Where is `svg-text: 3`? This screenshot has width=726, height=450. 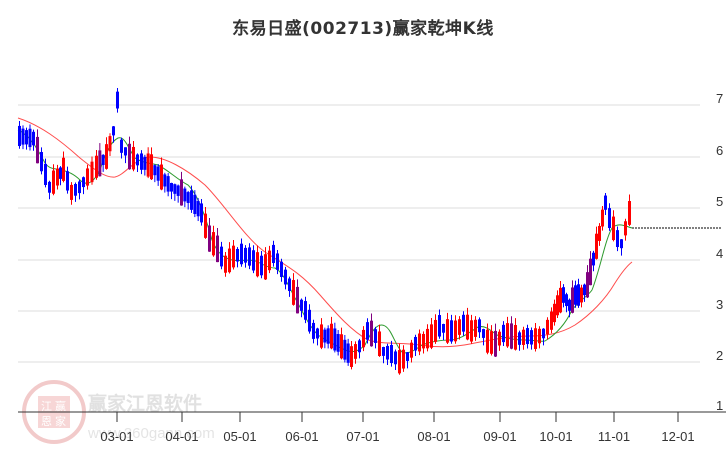
svg-text: 3 is located at coordinates (719, 304).